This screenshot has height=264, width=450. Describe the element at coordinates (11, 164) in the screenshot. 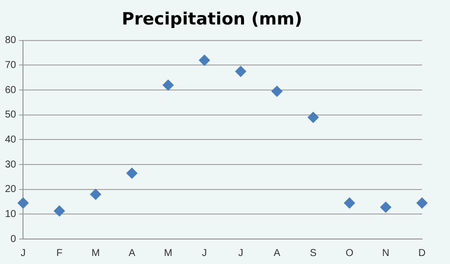

I see `y-tick-label: 30` at that location.